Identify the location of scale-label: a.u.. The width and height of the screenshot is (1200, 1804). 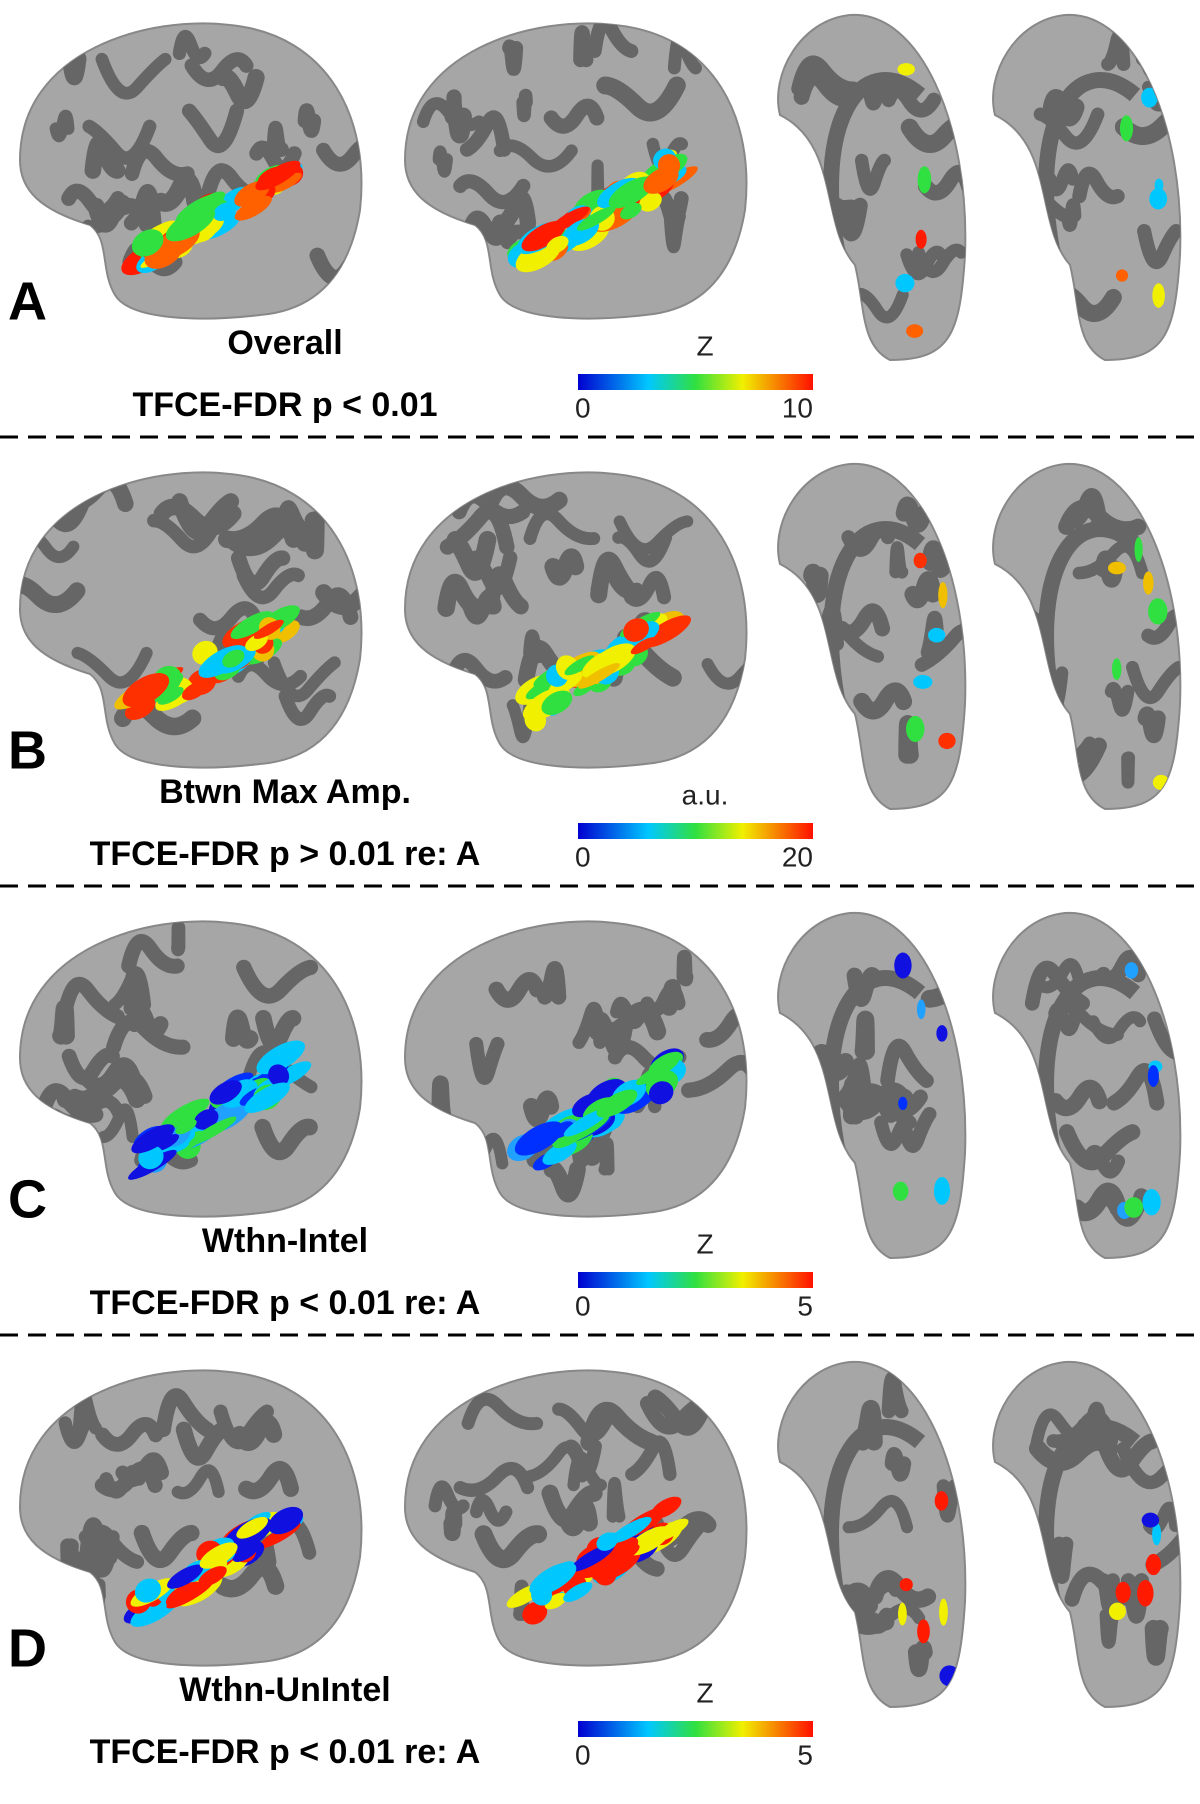
(705, 794).